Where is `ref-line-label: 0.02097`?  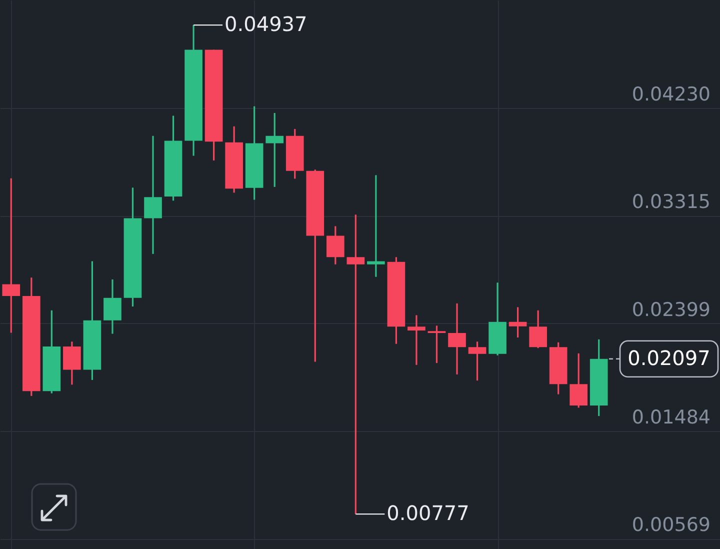
ref-line-label: 0.02097 is located at coordinates (669, 358).